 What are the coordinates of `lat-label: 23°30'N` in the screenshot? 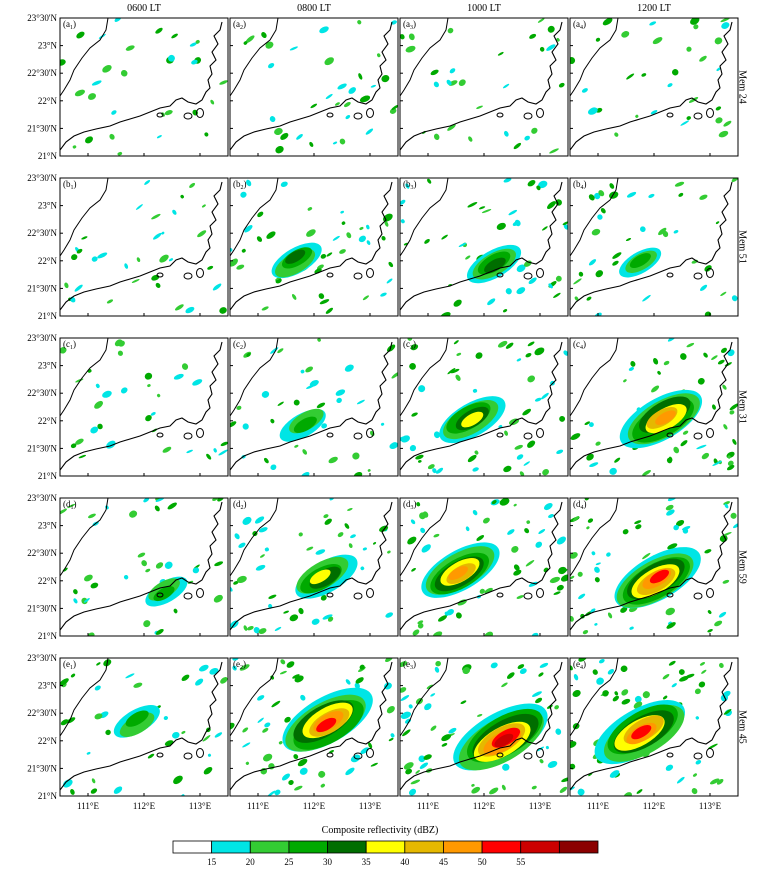 It's located at (42, 178).